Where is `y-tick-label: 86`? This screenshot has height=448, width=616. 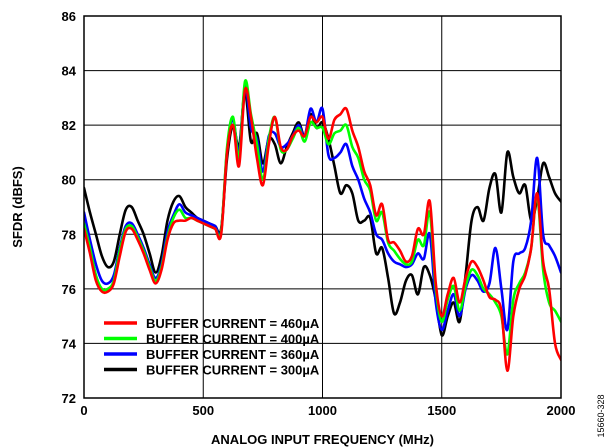
y-tick-label: 86 is located at coordinates (69, 16).